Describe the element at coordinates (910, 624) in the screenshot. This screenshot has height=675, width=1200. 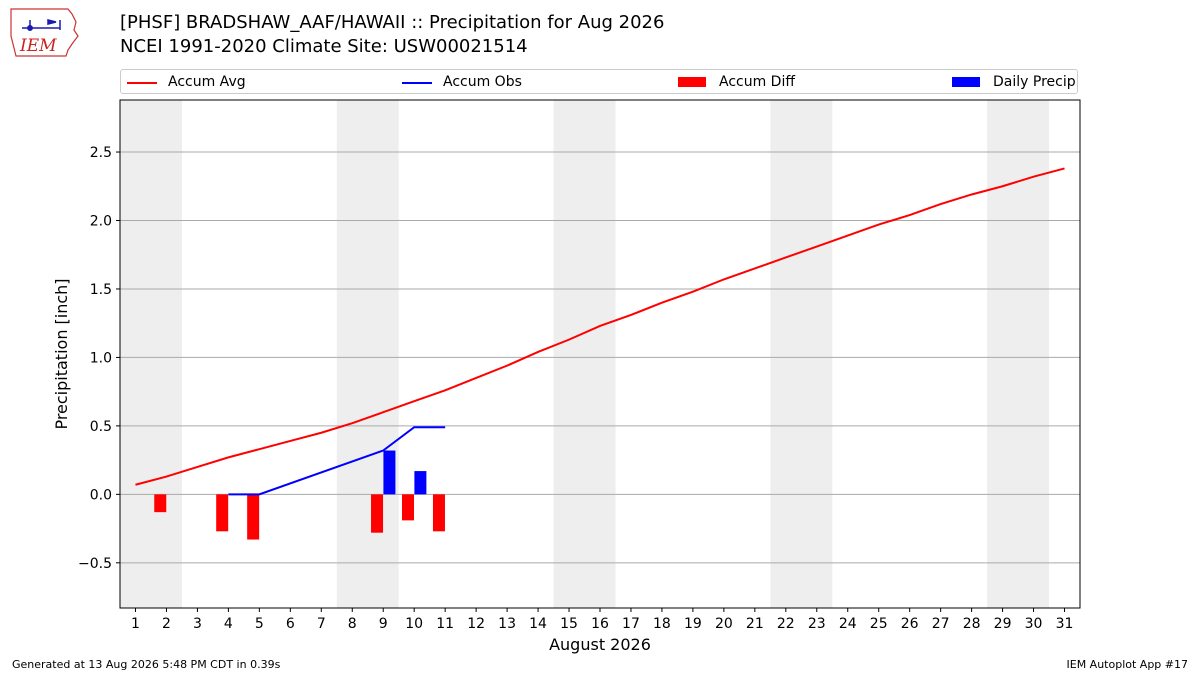
I see `x-tick-label: 26` at that location.